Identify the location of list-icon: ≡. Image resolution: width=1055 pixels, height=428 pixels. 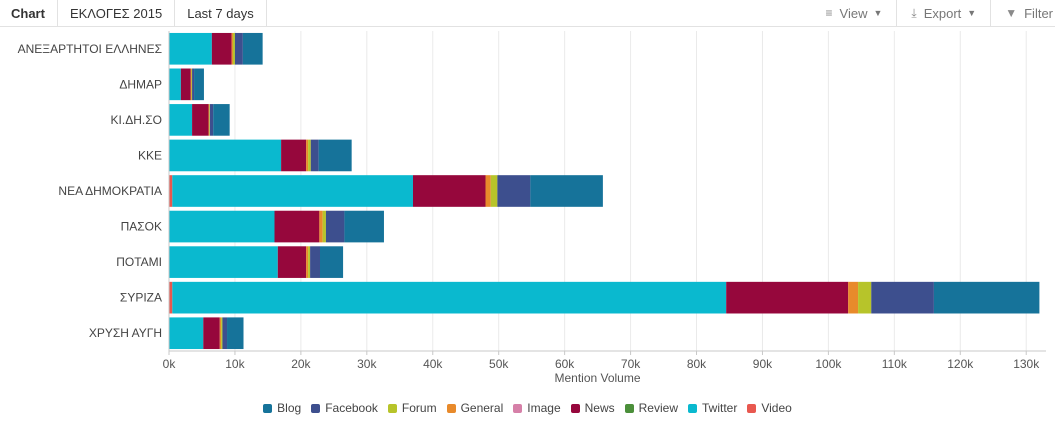
(829, 13).